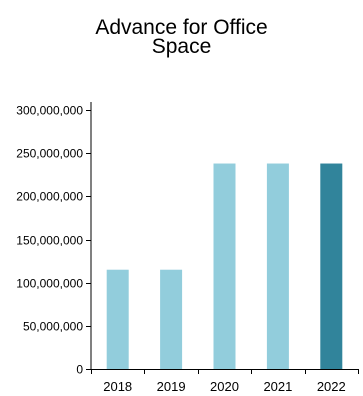  I want to click on y-tick-label: 250,000,000, so click(49, 154).